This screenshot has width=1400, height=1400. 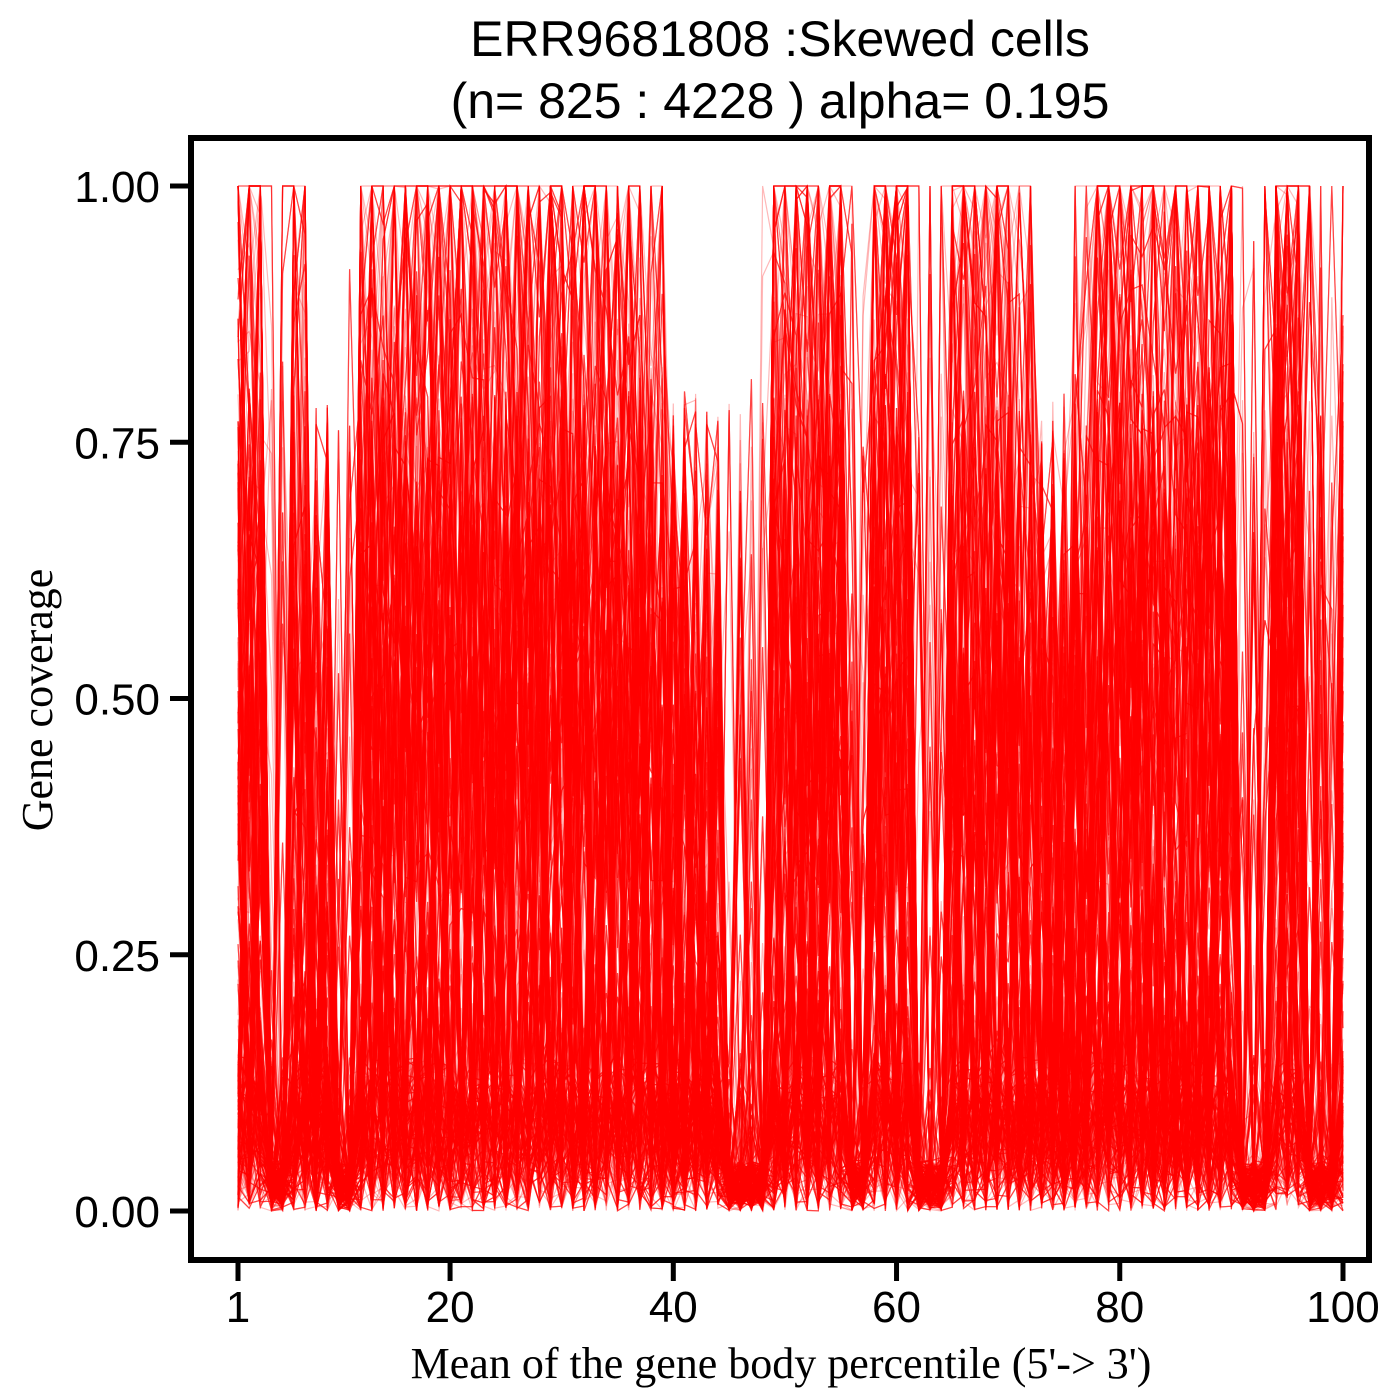 What do you see at coordinates (117, 443) in the screenshot?
I see `y-tick-label: 0.75` at bounding box center [117, 443].